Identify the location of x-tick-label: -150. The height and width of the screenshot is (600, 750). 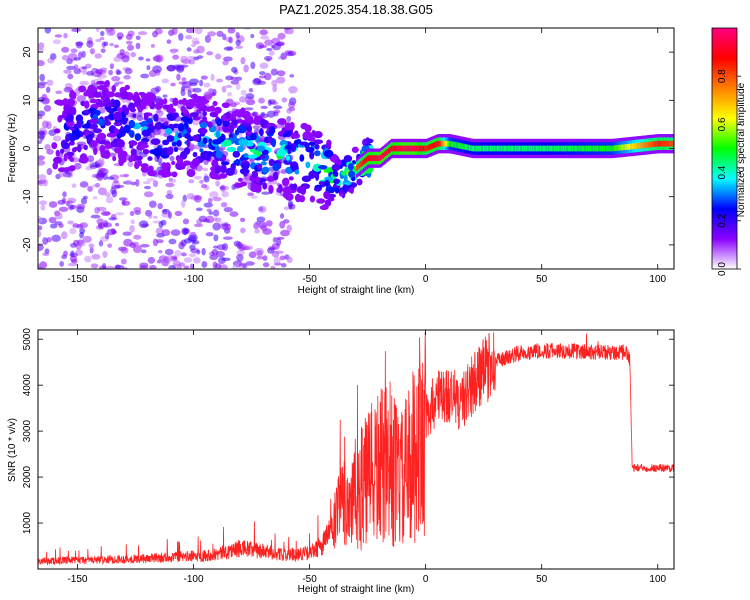
(77, 579).